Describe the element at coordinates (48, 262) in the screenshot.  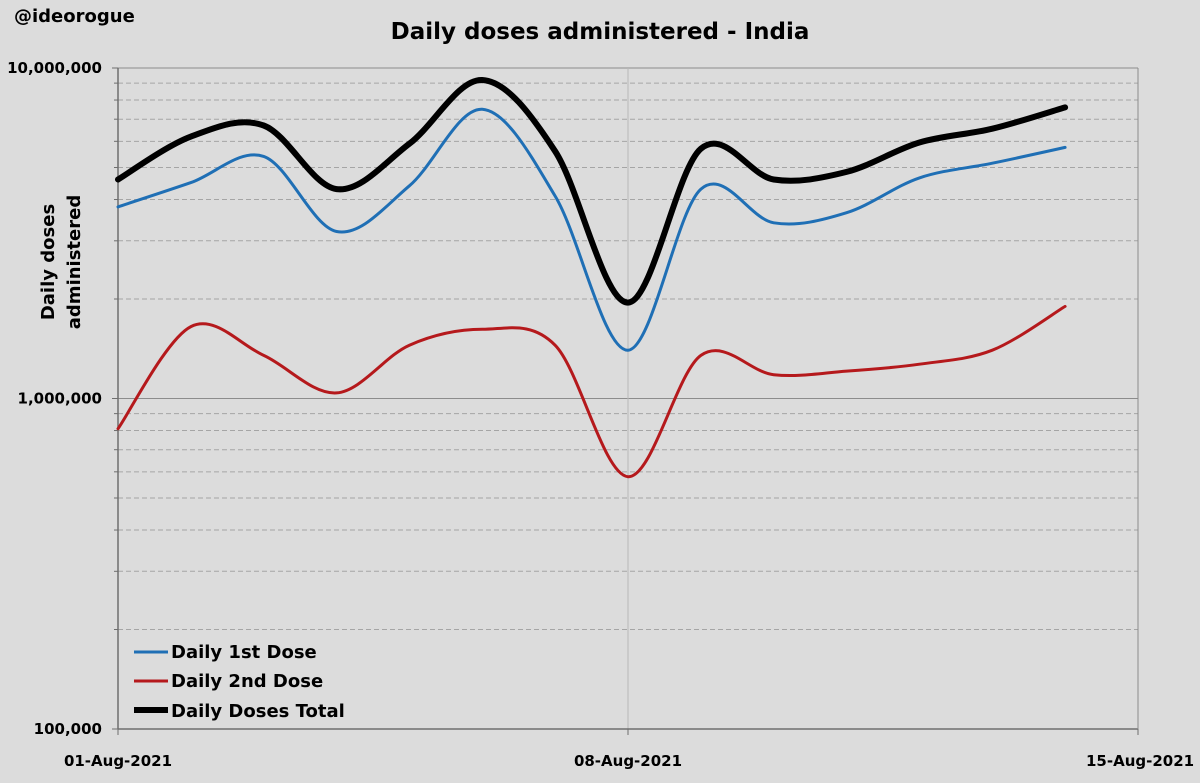
I see `y-axis-label-line-1: Daily doses` at that location.